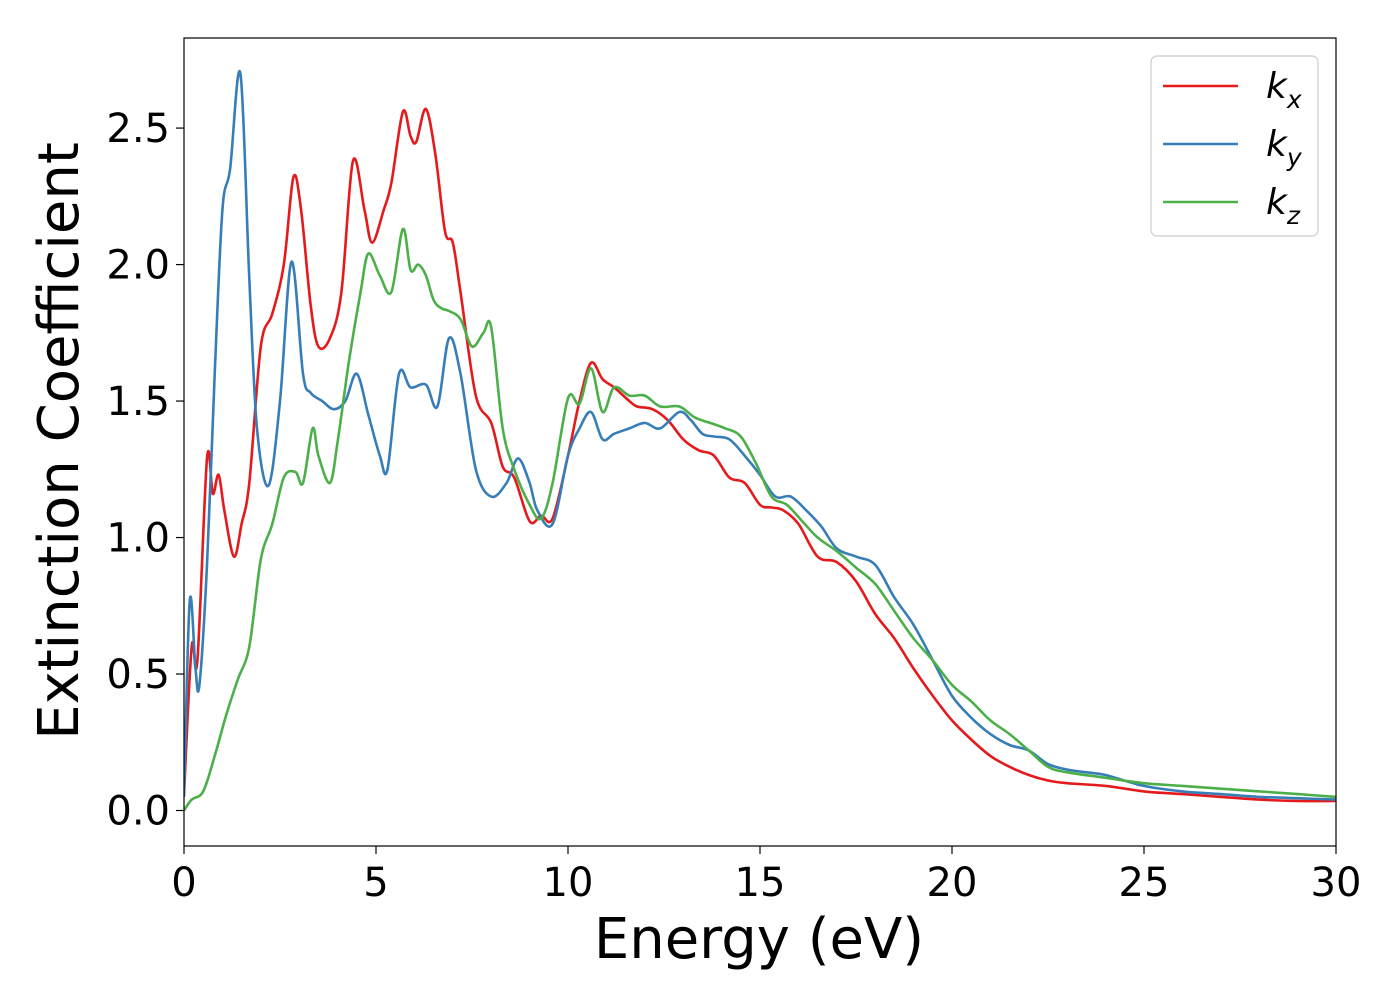  I want to click on legend-box, so click(1234, 146).